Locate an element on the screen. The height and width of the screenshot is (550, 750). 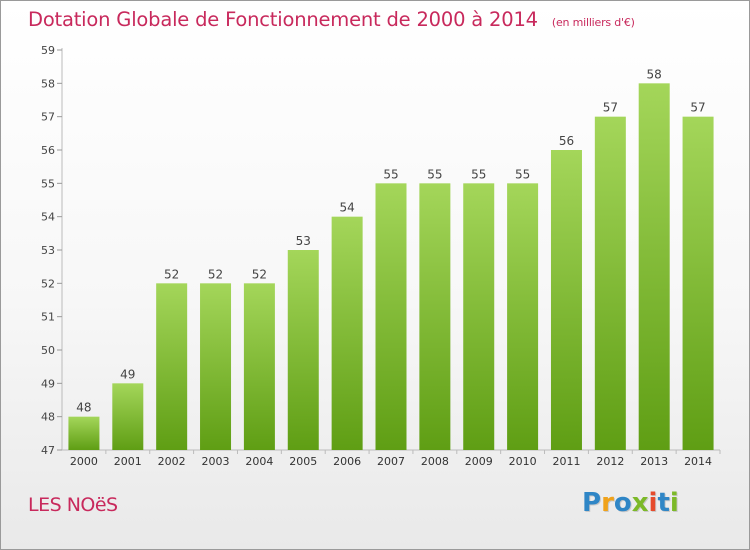
x-tick-label: 2002 is located at coordinates (172, 461).